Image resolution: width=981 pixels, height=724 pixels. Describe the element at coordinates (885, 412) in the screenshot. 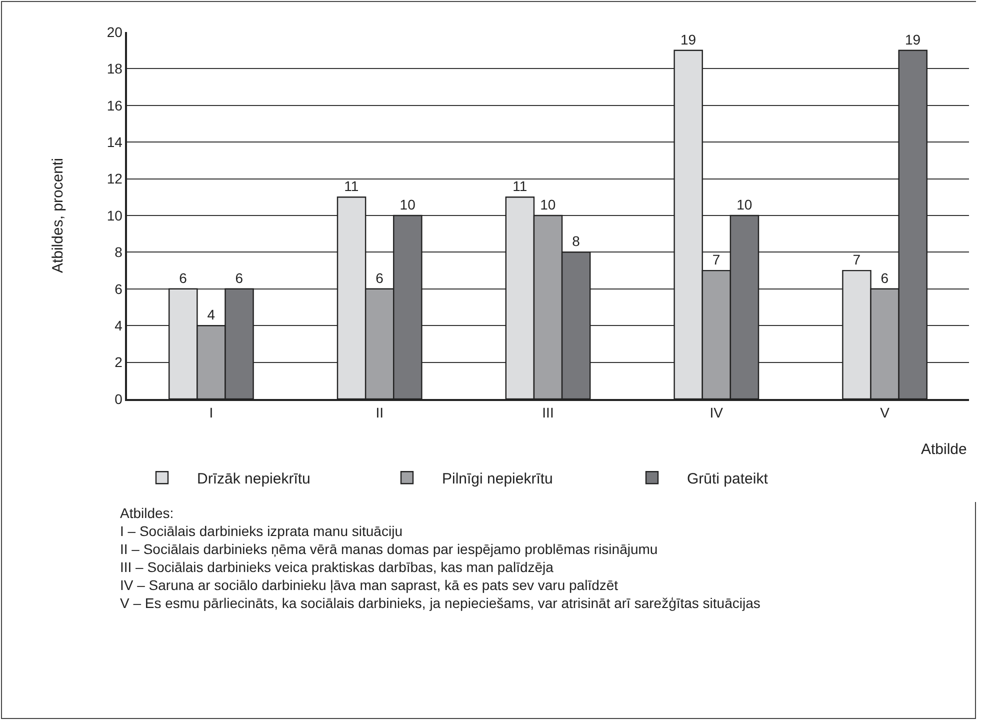

I see `x-tick-label: V` at that location.